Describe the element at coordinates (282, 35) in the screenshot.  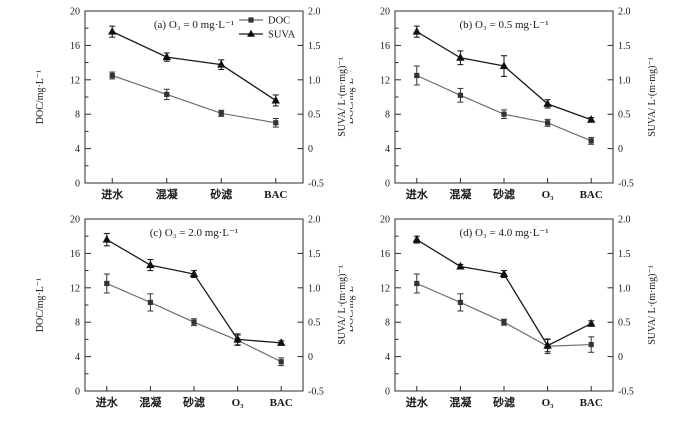
I see `legend-label: SUVA` at that location.